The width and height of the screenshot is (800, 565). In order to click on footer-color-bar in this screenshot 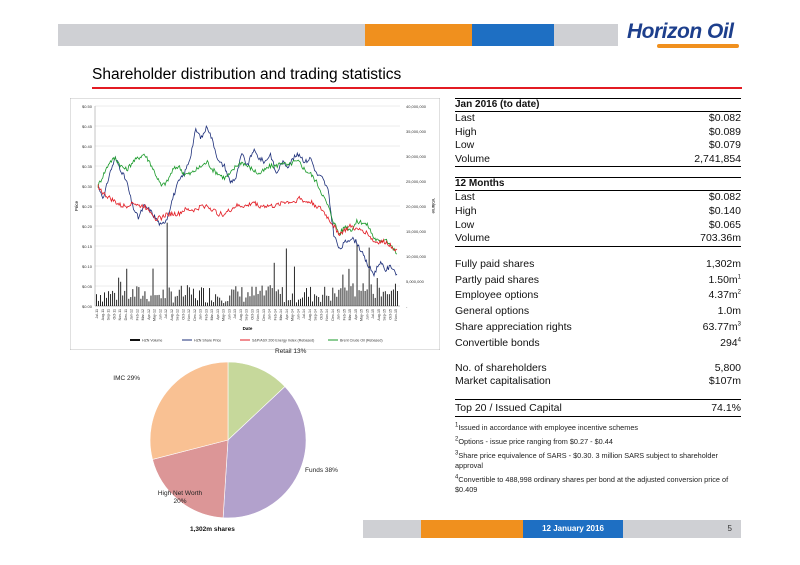, I will do `click(552, 529)`.